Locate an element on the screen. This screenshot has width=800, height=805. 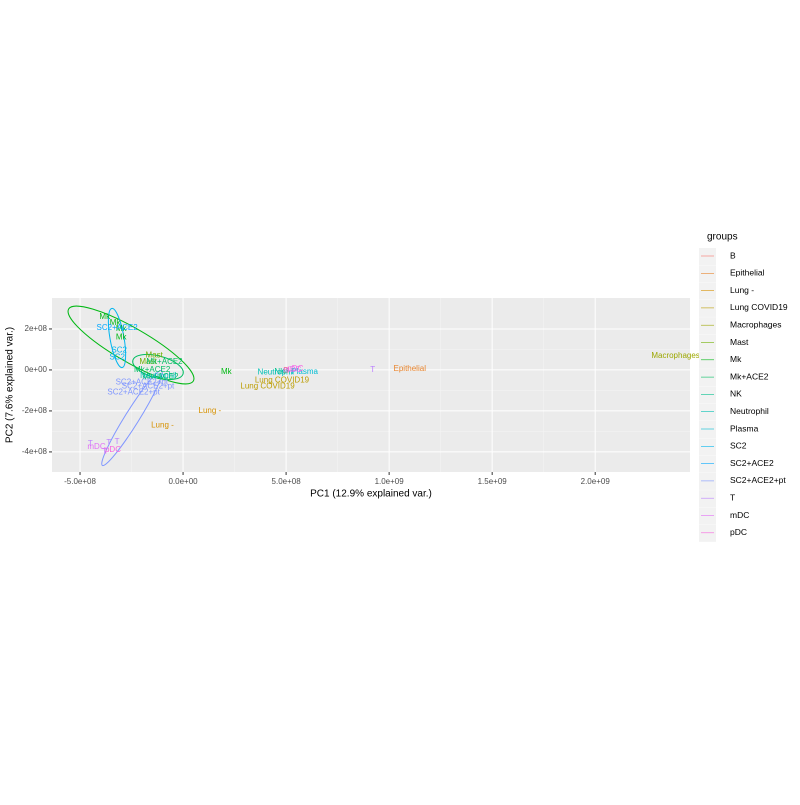
ellipses is located at coordinates (131, 386).